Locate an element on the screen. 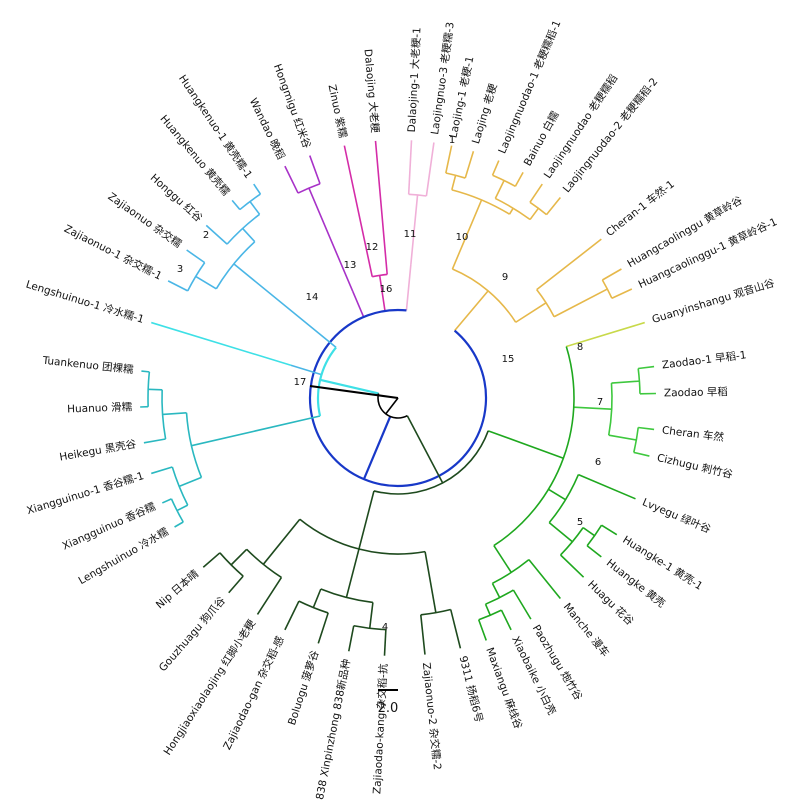 The width and height of the screenshot is (800, 805). leaf-label-l12: Zaodao 早稻 is located at coordinates (696, 392).